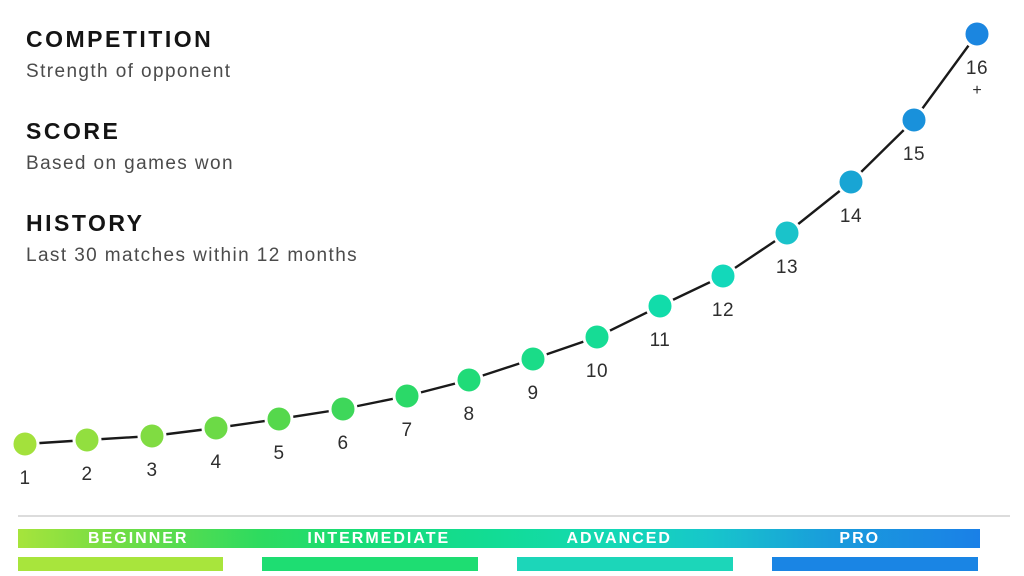 This screenshot has height=576, width=1024. Describe the element at coordinates (278, 453) in the screenshot. I see `point-label-5: 5` at that location.